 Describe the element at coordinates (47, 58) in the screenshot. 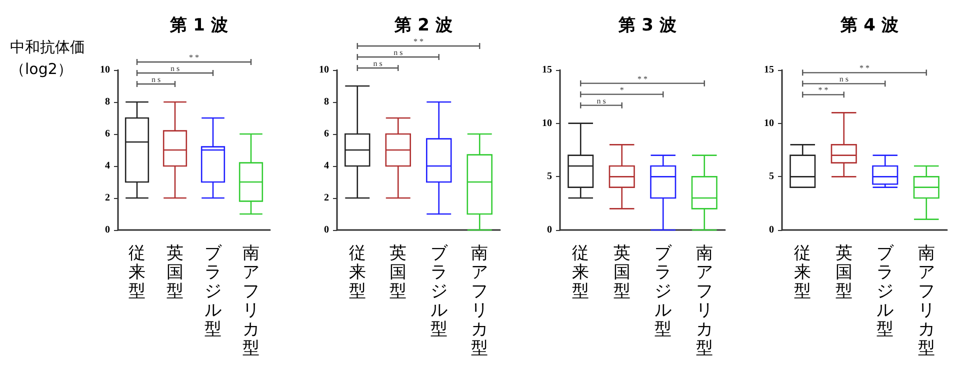

I see `y-axis-title: 中和抗体価（log2）` at that location.